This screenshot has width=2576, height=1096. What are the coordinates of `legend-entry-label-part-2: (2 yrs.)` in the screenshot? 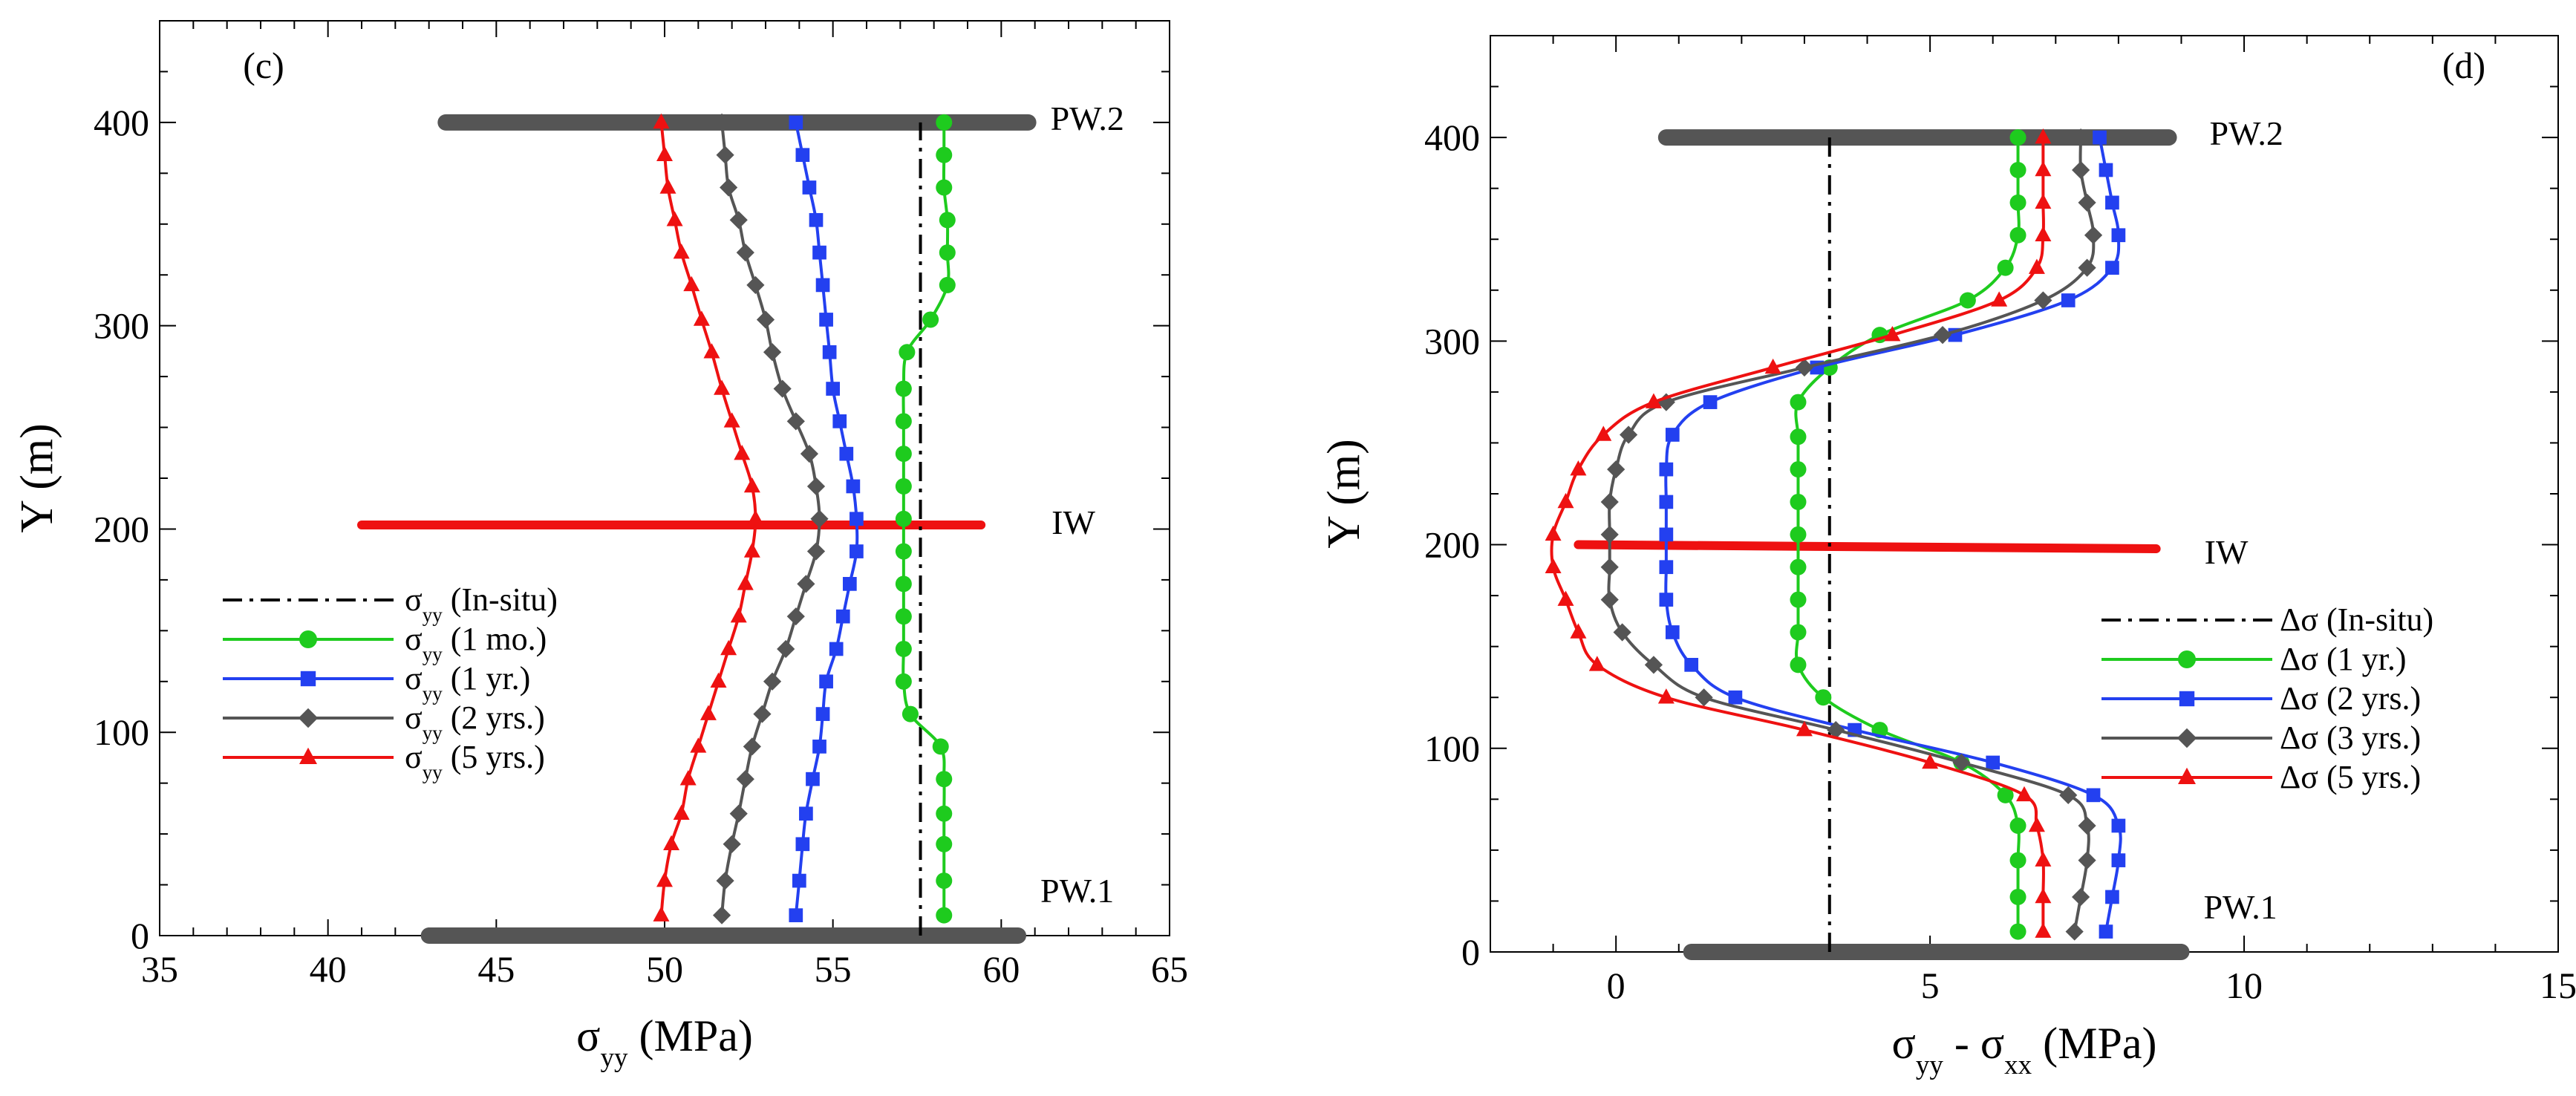 It's located at (2369, 699).